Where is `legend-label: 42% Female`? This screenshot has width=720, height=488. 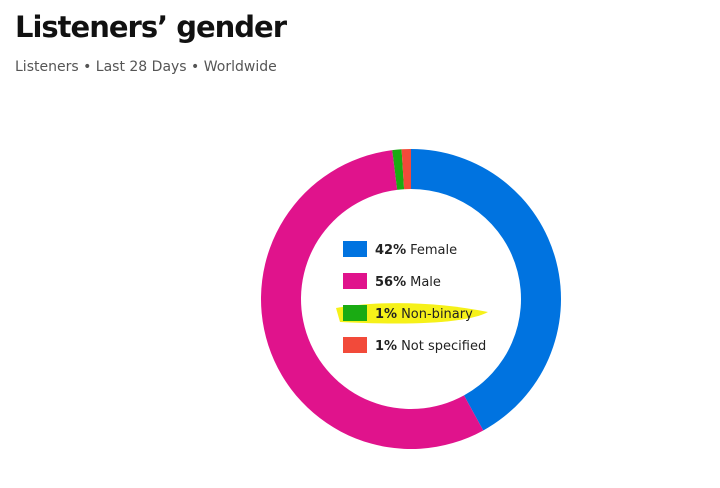 legend-label: 42% Female is located at coordinates (416, 250).